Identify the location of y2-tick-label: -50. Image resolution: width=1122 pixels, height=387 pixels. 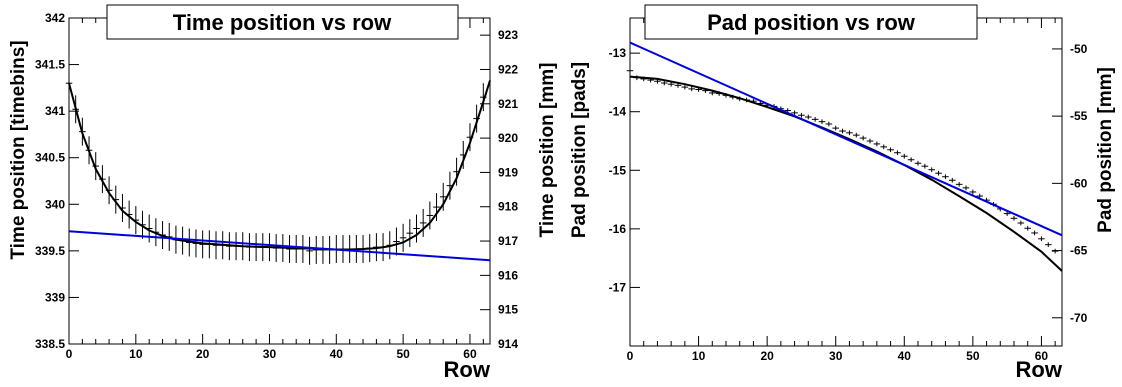
(1079, 49).